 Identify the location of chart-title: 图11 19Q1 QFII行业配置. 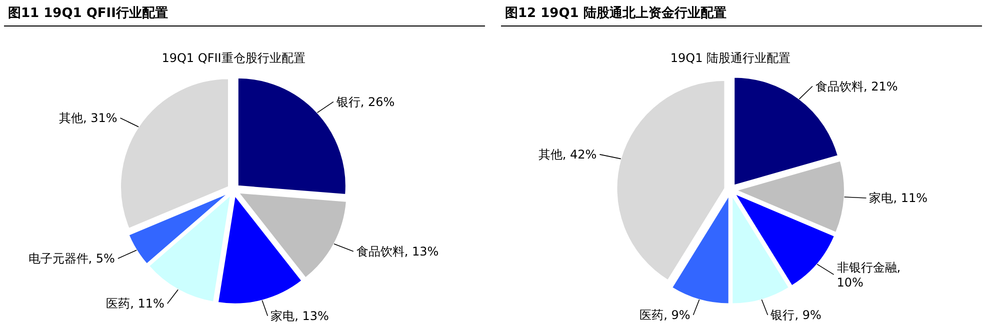
(88, 13).